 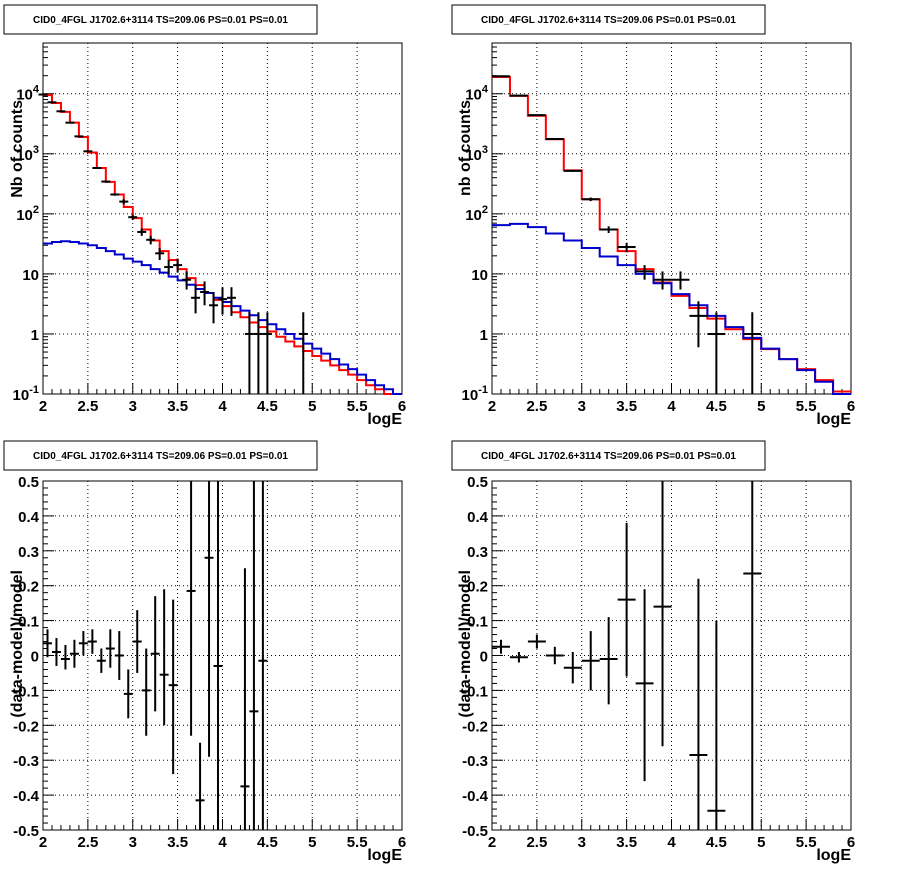 I want to click on y-axis-label: nb of counts, so click(x=465, y=148).